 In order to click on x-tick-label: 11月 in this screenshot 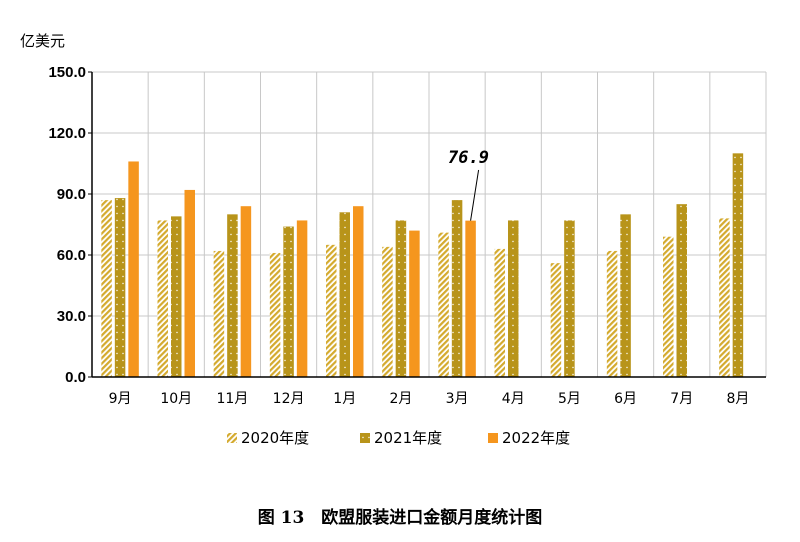, I will do `click(233, 399)`.